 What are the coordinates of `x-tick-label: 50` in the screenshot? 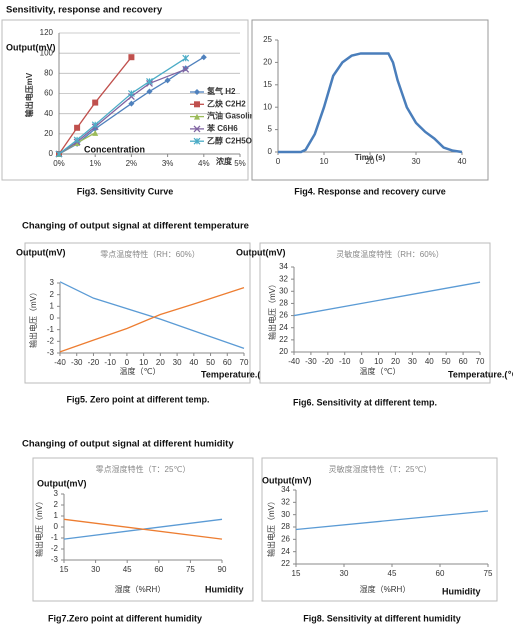 It's located at (446, 361).